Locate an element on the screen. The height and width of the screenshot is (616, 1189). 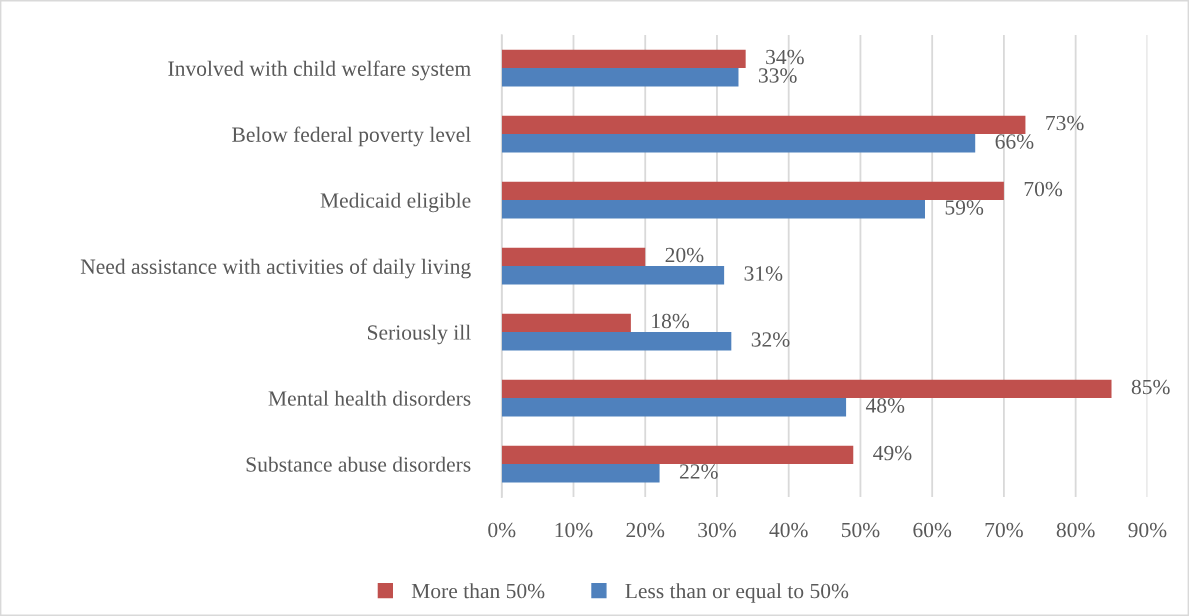
x-tick-label: 90% is located at coordinates (1147, 530).